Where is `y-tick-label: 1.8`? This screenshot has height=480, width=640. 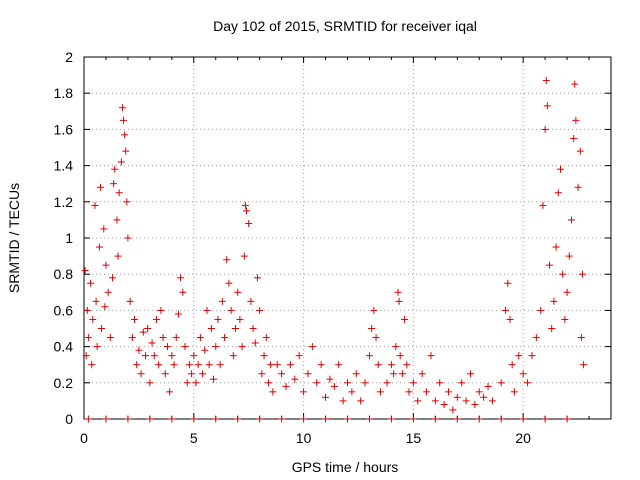
y-tick-label: 1.8 is located at coordinates (64, 93).